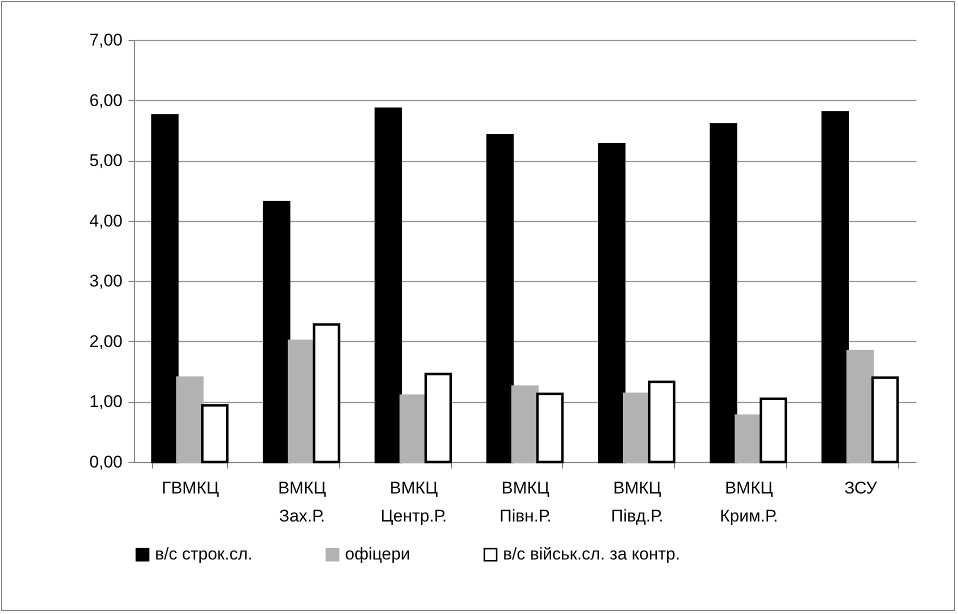 The height and width of the screenshot is (614, 958). Describe the element at coordinates (637, 502) in the screenshot. I see `x-tick-label: ВМКЦ Півд.Р.` at that location.